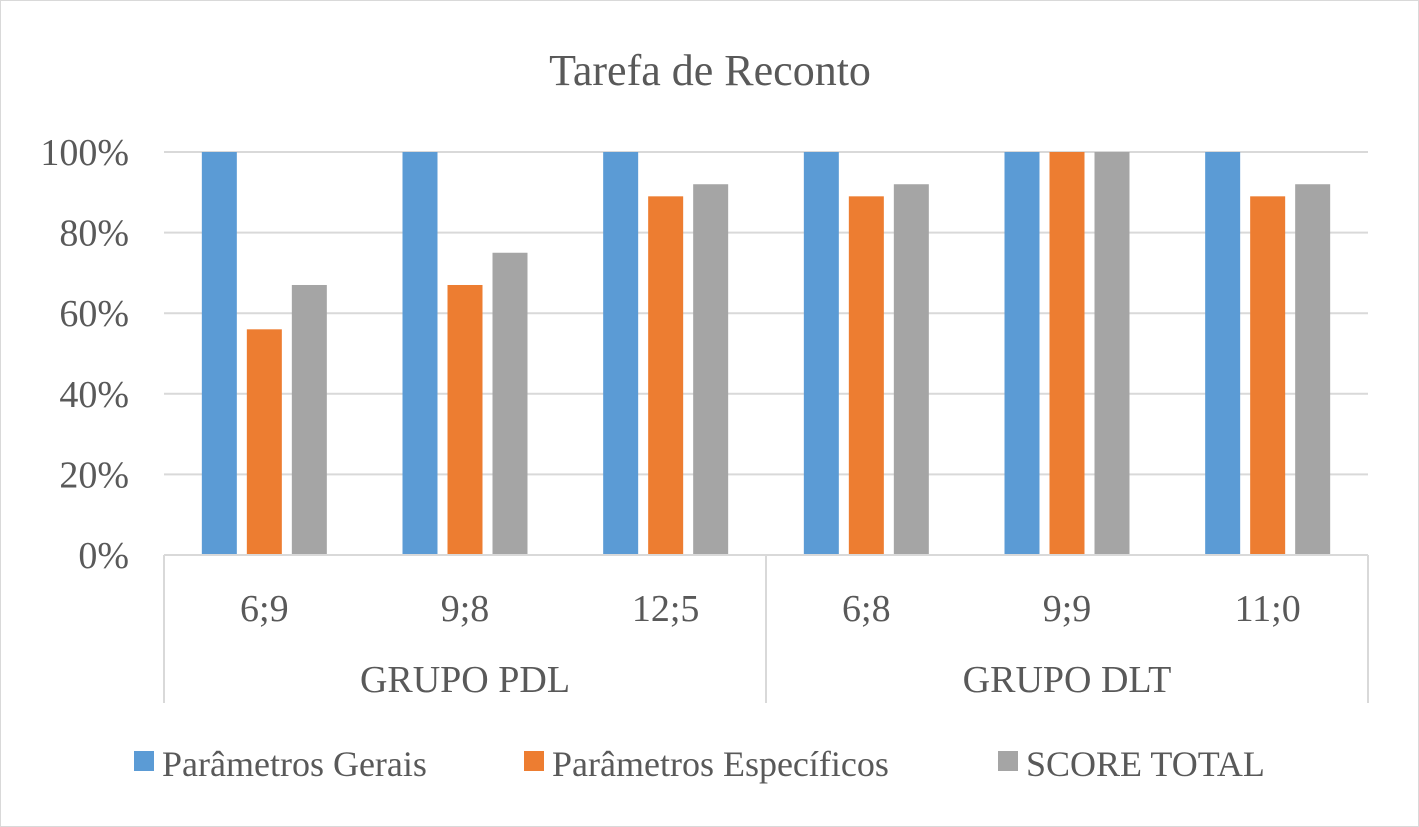  I want to click on y-tick-label: 60%, so click(94, 314).